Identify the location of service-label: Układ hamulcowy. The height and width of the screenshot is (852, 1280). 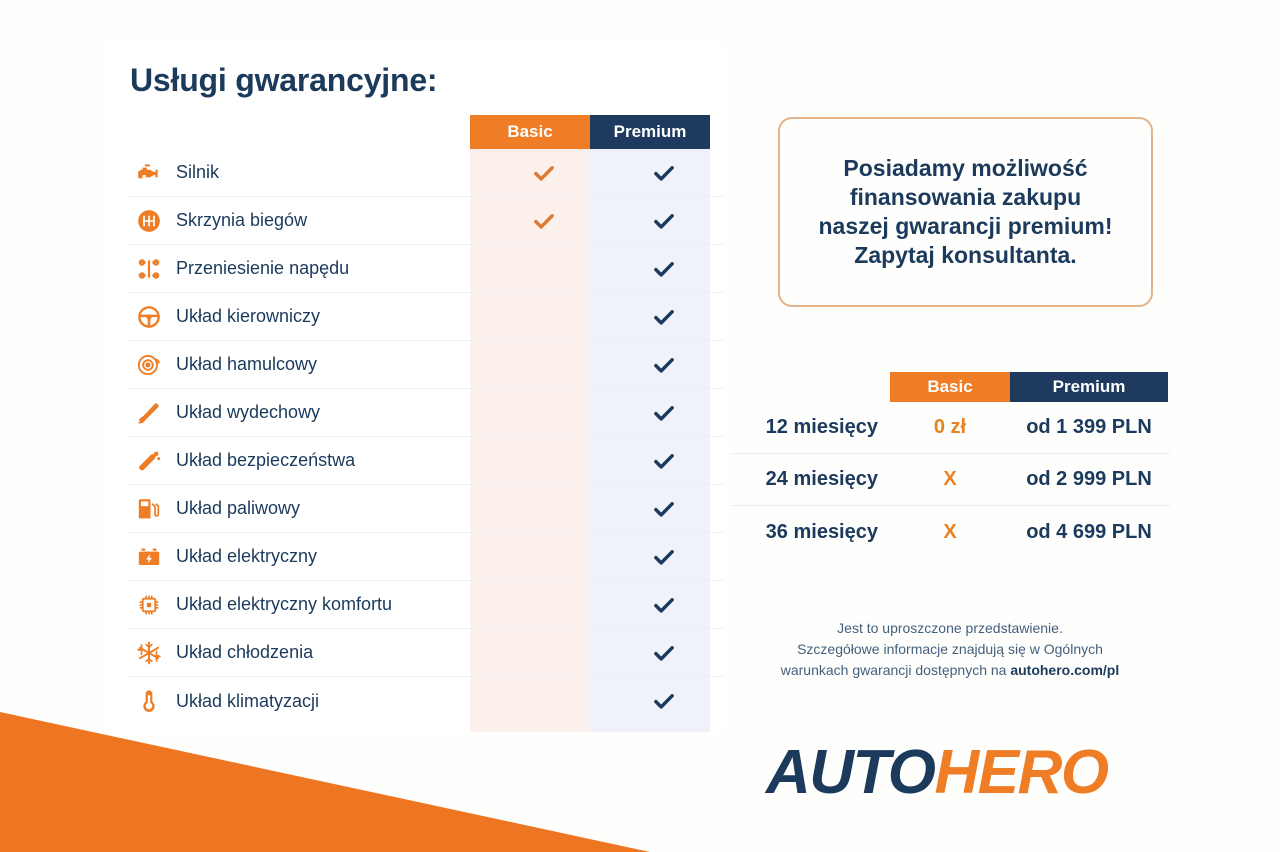
(247, 364).